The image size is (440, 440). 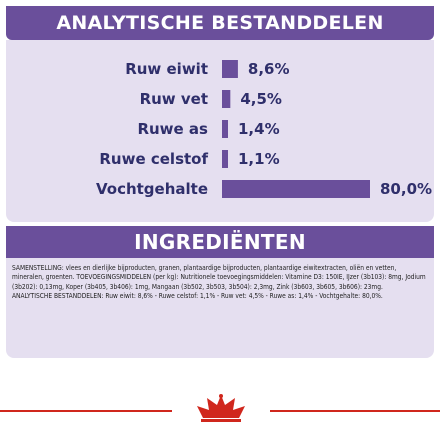 What do you see at coordinates (172, 129) in the screenshot?
I see `category-label: Ruwe as` at bounding box center [172, 129].